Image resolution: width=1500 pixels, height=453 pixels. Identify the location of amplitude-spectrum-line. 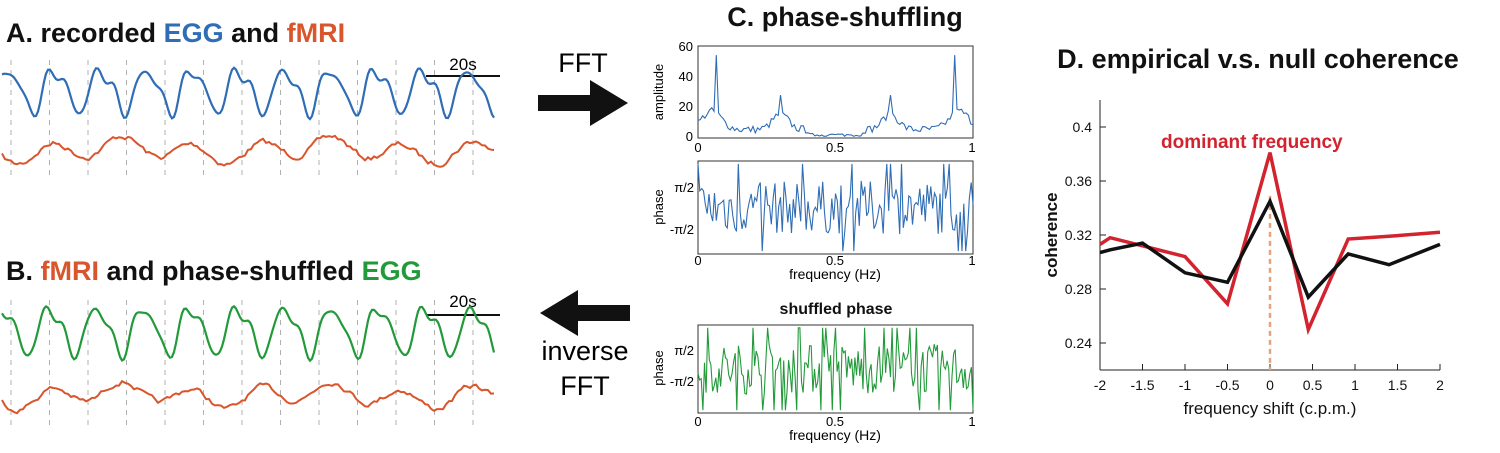
(835, 96).